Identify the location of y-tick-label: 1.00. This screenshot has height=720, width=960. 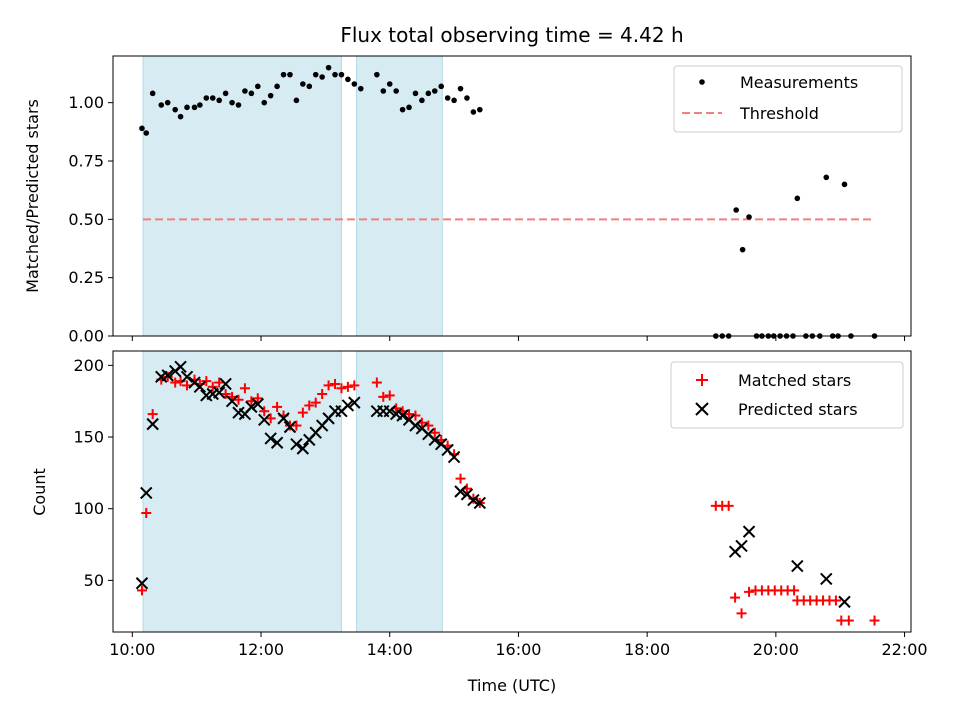
(86, 102).